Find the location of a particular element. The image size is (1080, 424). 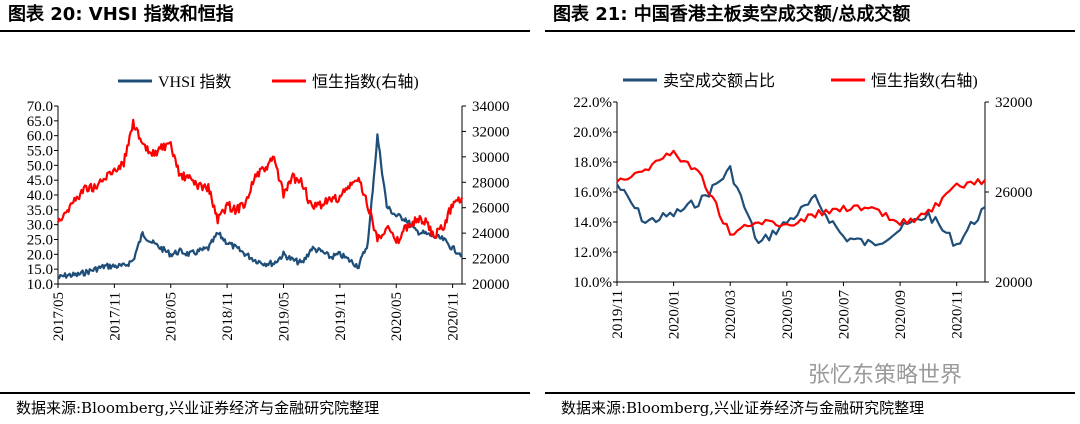

figure-20-source: 数据来源:Bloomberg,兴业证券经济与金融研究院整理 is located at coordinates (265, 408).